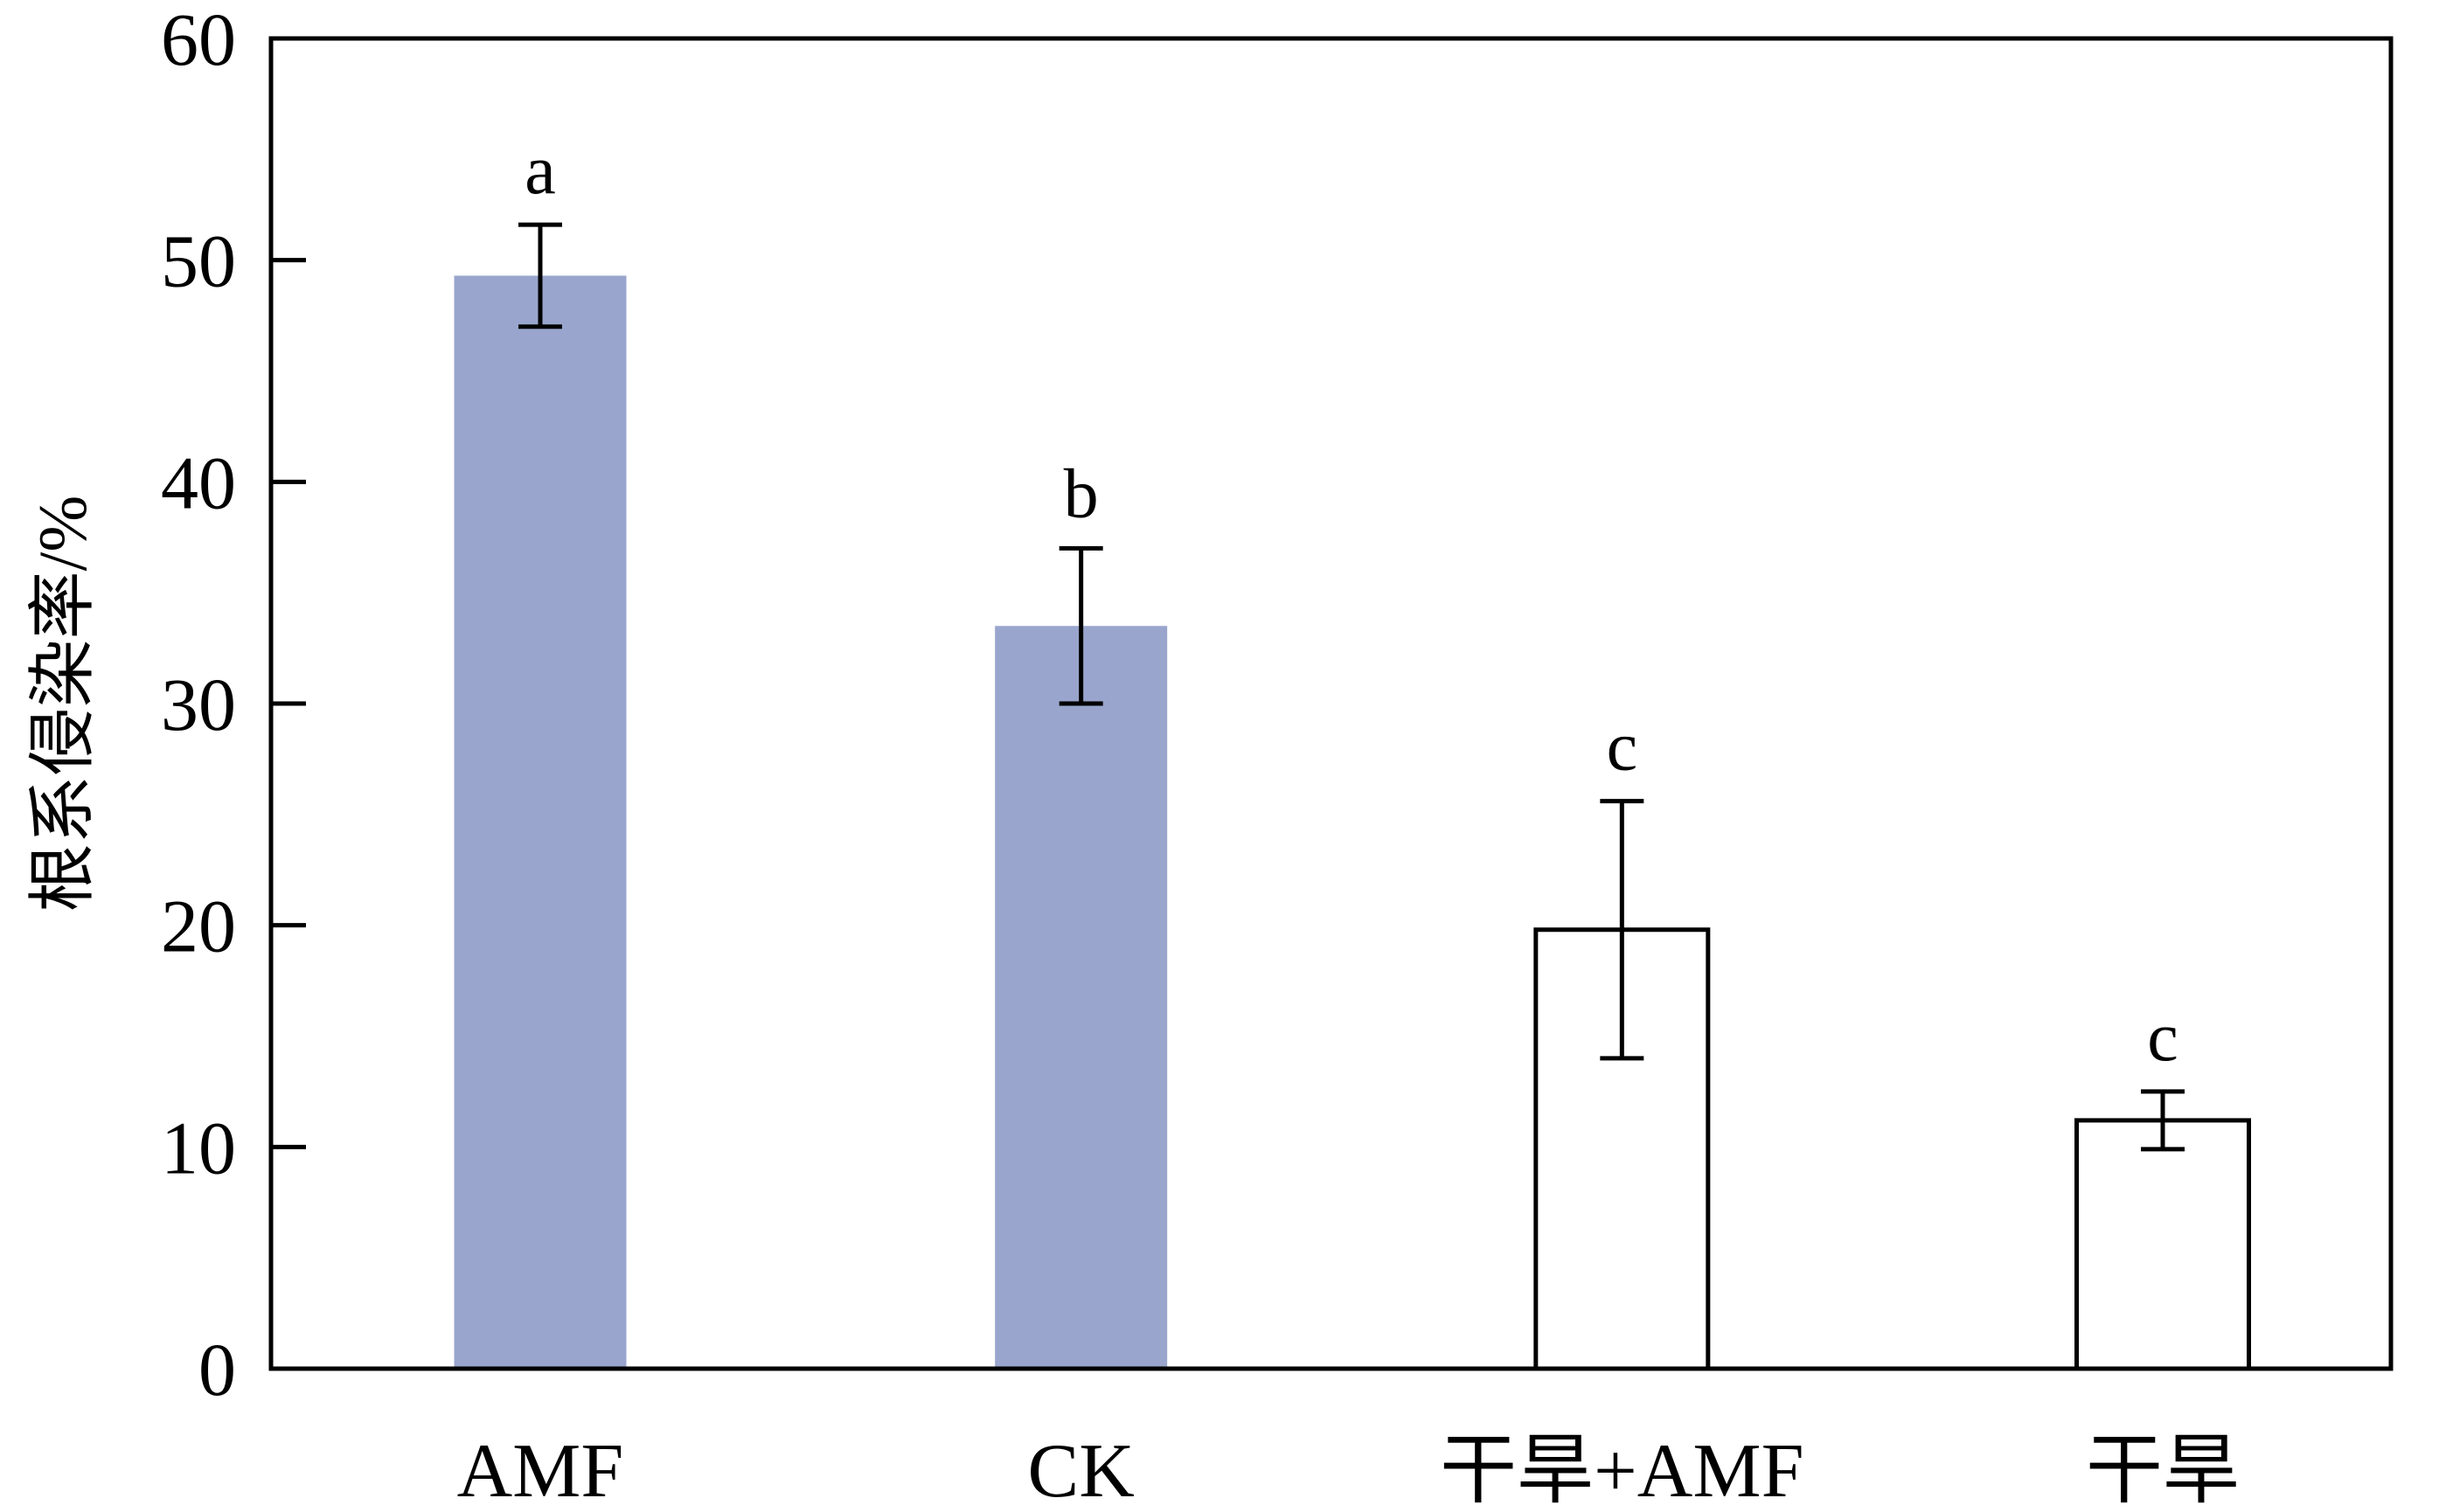 The width and height of the screenshot is (2439, 1512). What do you see at coordinates (1348, 1470) in the screenshot?
I see `x-axis: AMF CK 干旱+AMF 干旱` at bounding box center [1348, 1470].